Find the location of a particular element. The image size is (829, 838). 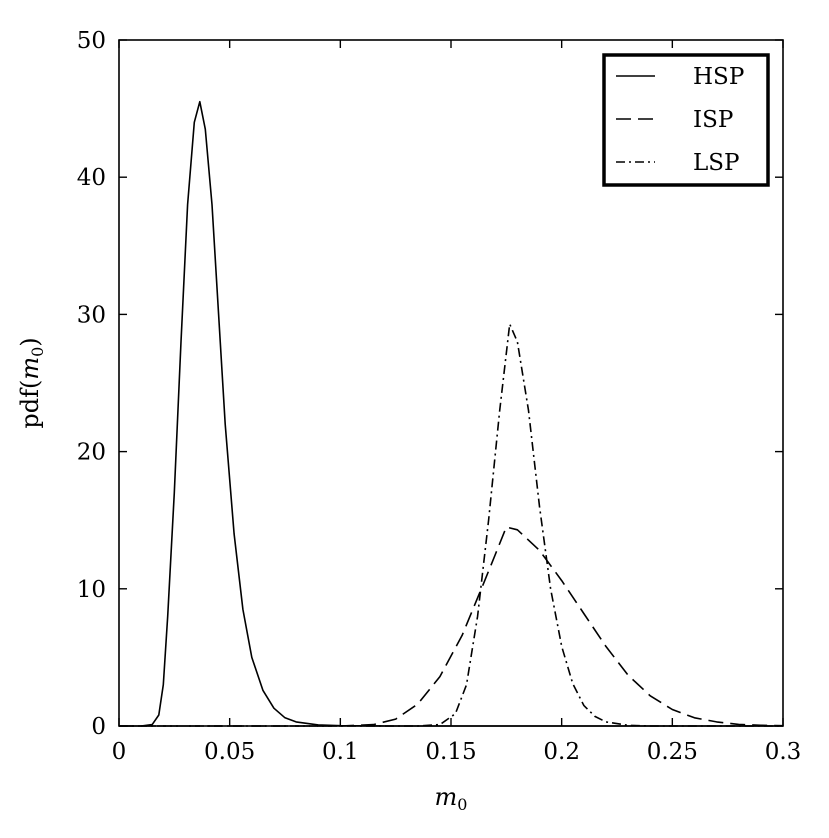

y-axis-label-sub: 0 is located at coordinates (37, 352).